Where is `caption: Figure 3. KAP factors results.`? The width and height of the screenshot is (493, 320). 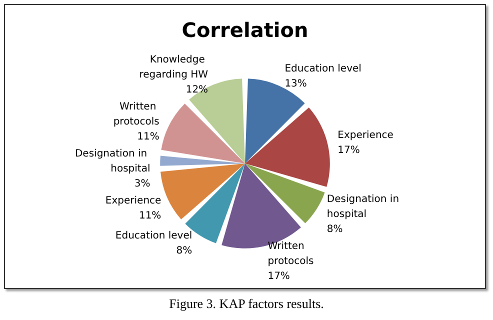
caption: Figure 3. KAP factors results. is located at coordinates (246, 304).